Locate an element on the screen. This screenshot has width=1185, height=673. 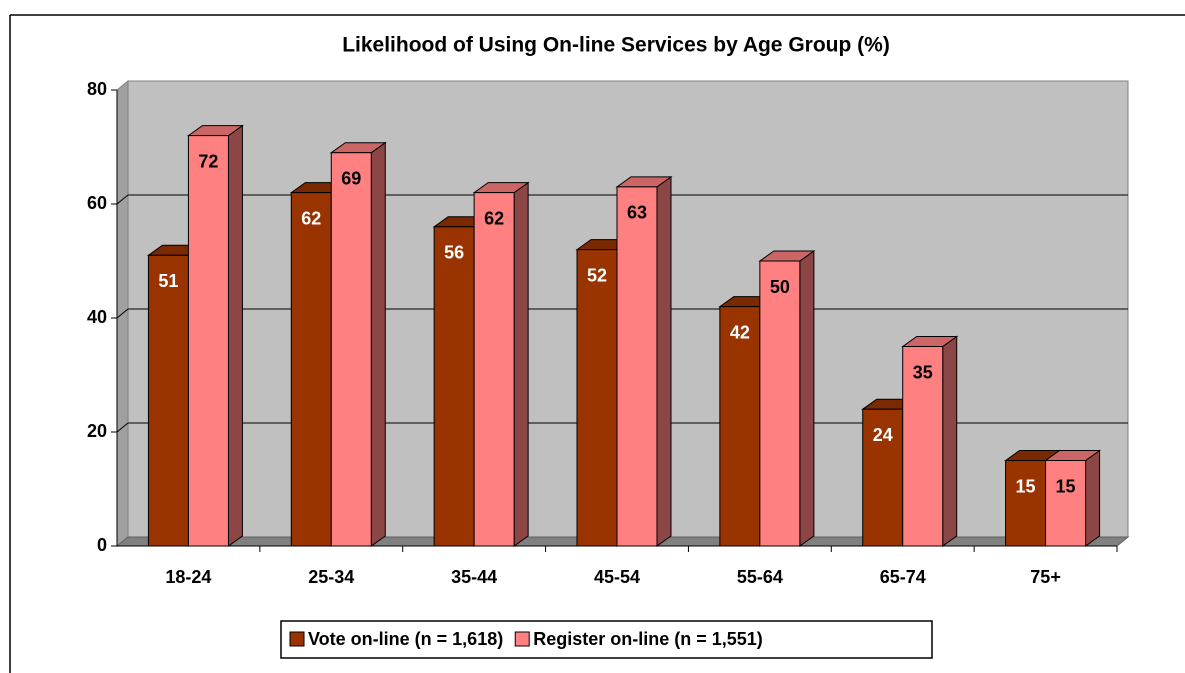
y-tick-label: 0 is located at coordinates (102, 545).